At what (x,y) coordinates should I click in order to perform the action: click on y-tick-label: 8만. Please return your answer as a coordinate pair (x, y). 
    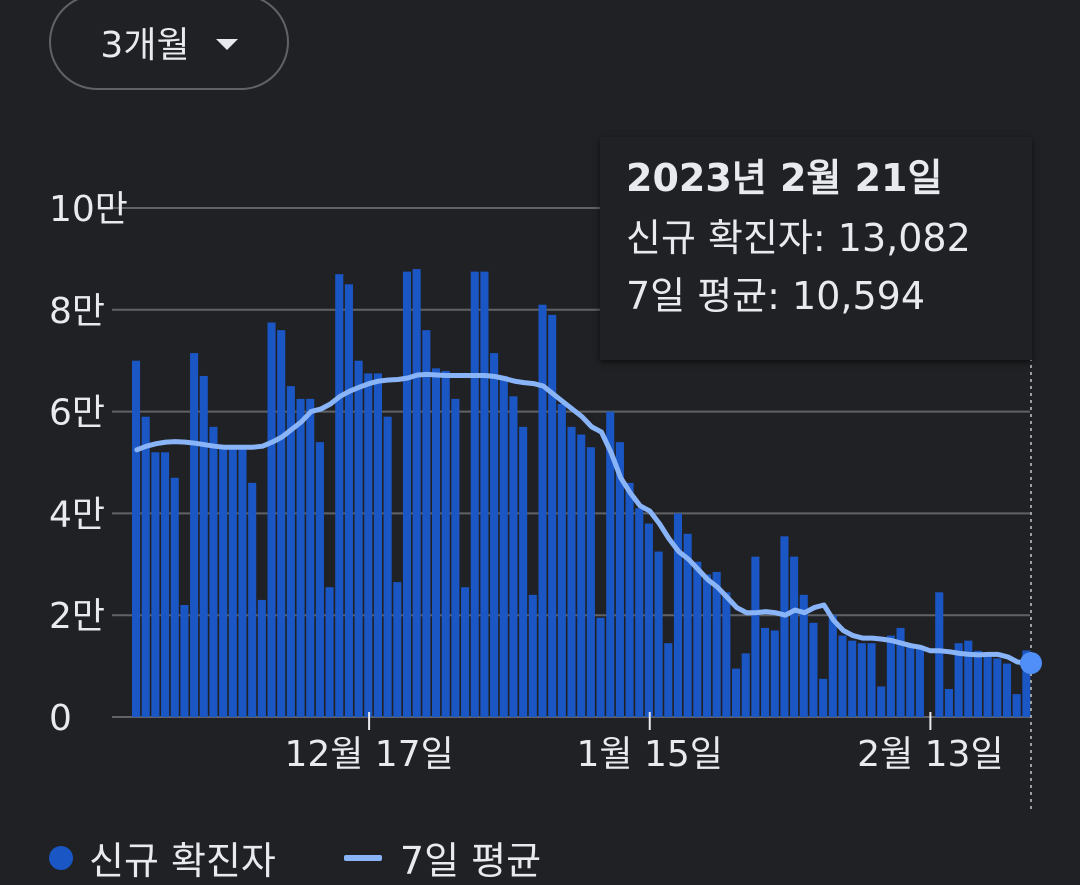
    Looking at the image, I should click on (77, 311).